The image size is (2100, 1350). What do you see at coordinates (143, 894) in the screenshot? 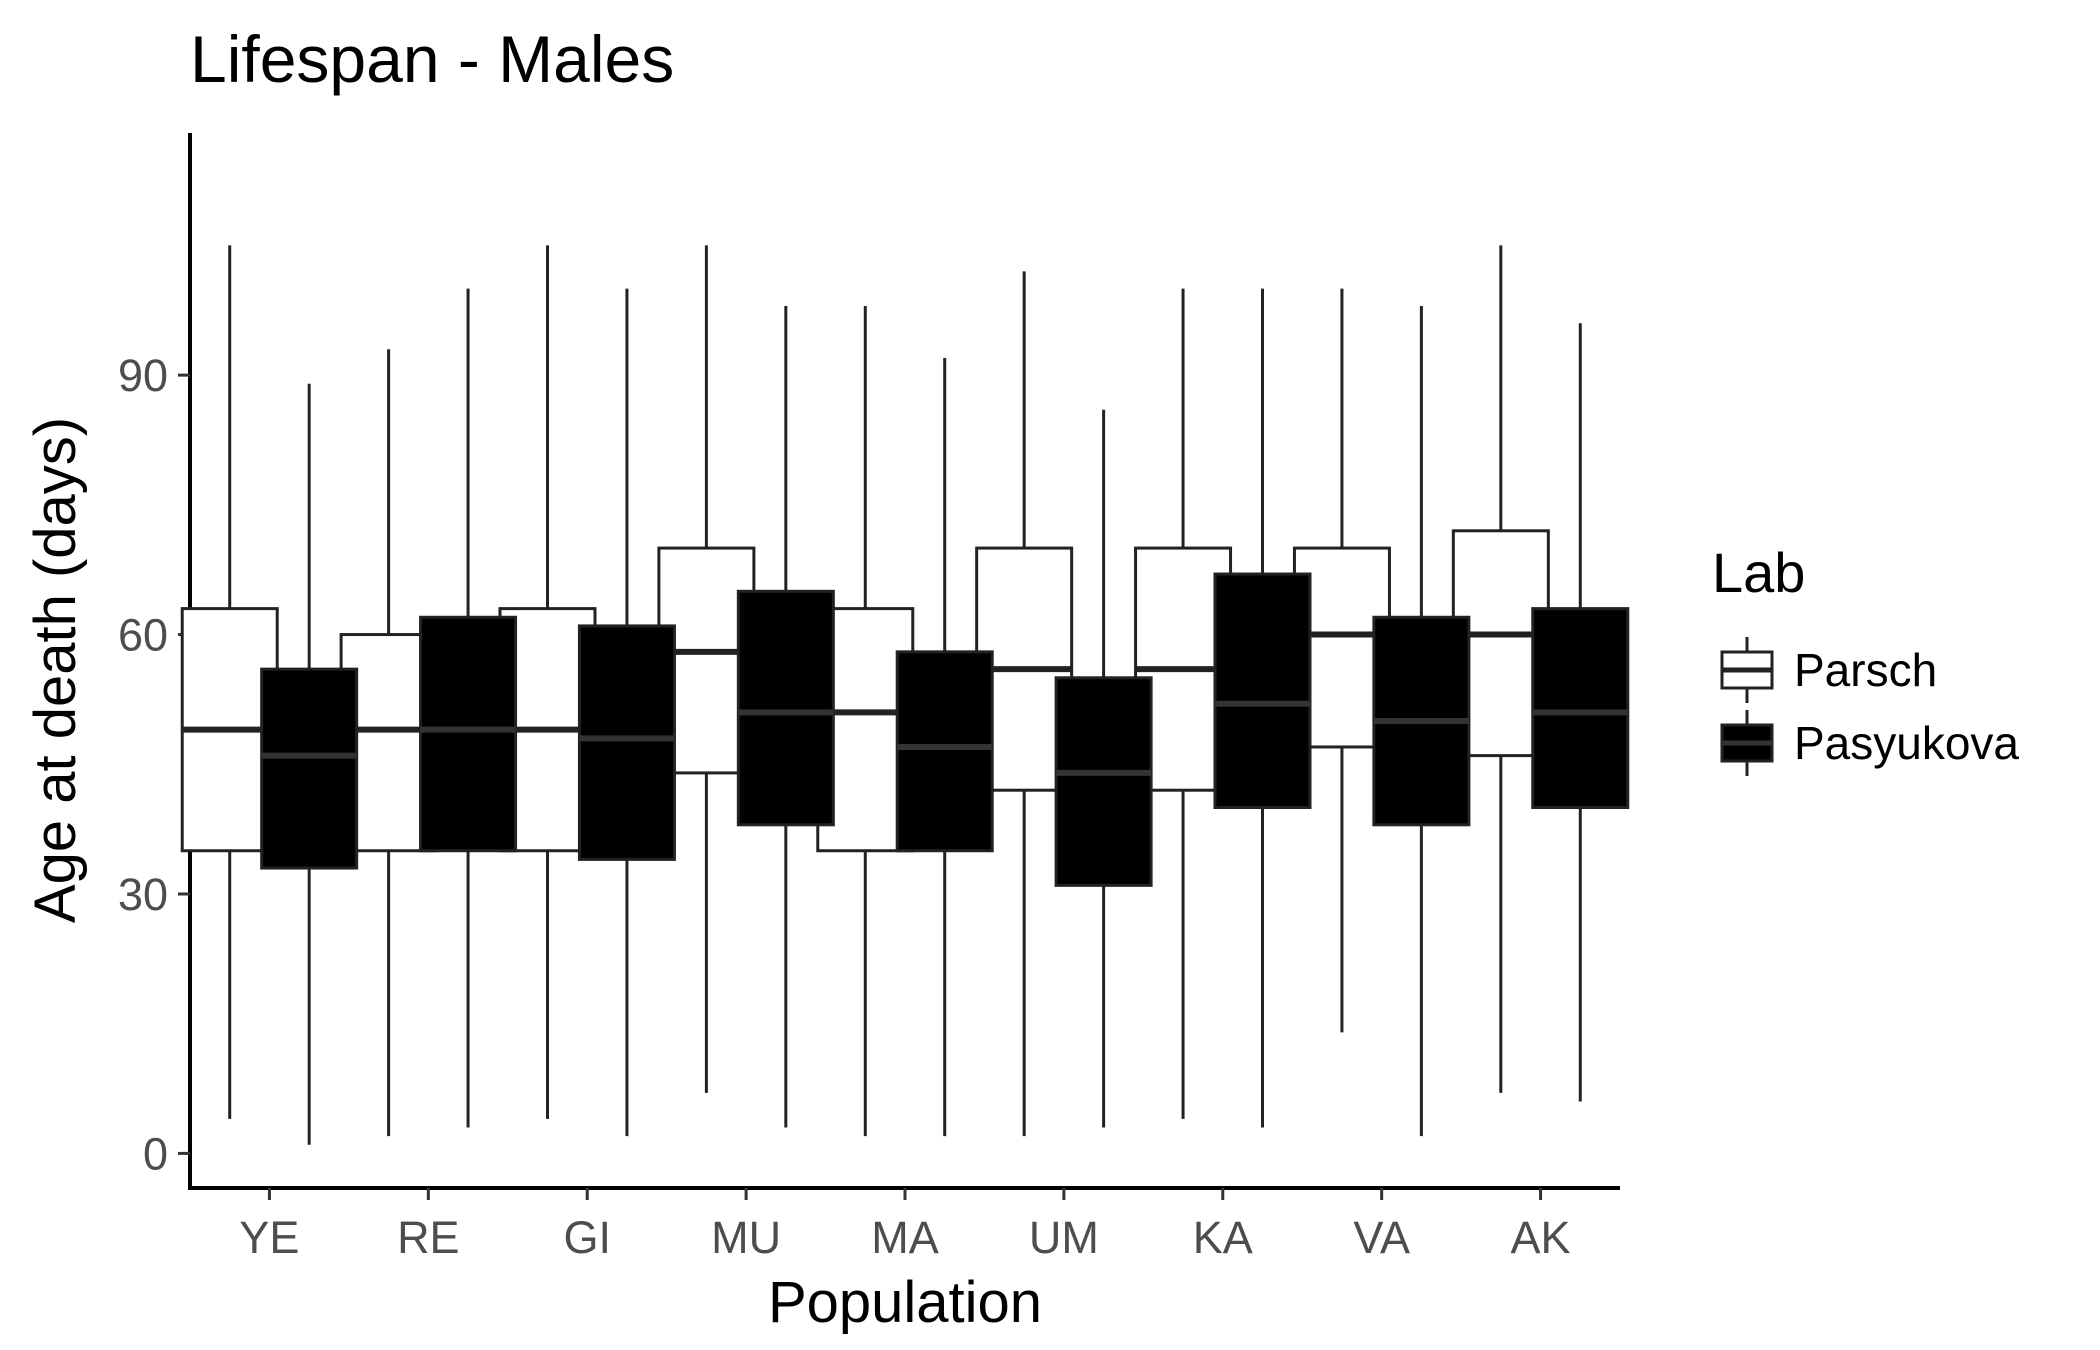
I see `y-tick-label: 30` at bounding box center [143, 894].